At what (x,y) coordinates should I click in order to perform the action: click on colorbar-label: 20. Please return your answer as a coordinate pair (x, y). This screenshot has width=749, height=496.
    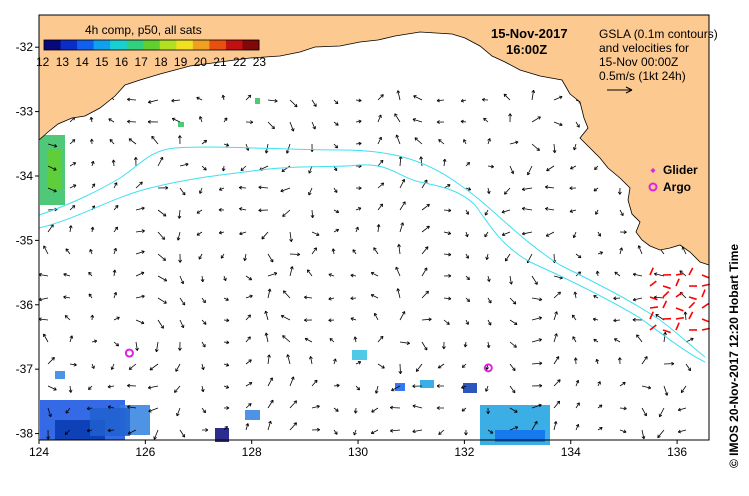
    Looking at the image, I should click on (201, 62).